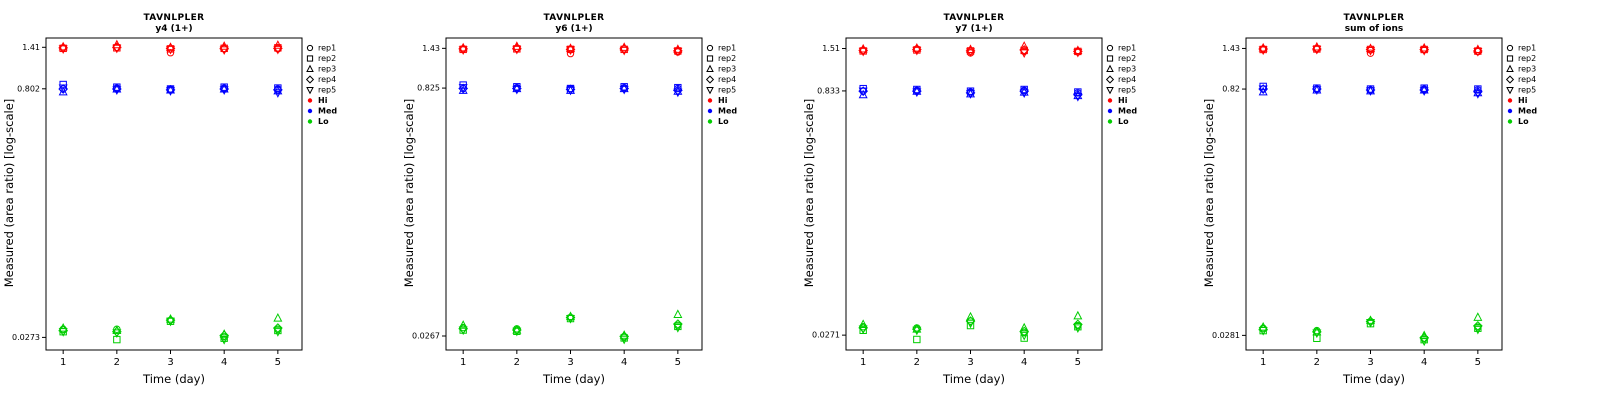 Image resolution: width=1600 pixels, height=400 pixels. Describe the element at coordinates (1527, 48) in the screenshot. I see `legend-label-rep1: rep1` at that location.